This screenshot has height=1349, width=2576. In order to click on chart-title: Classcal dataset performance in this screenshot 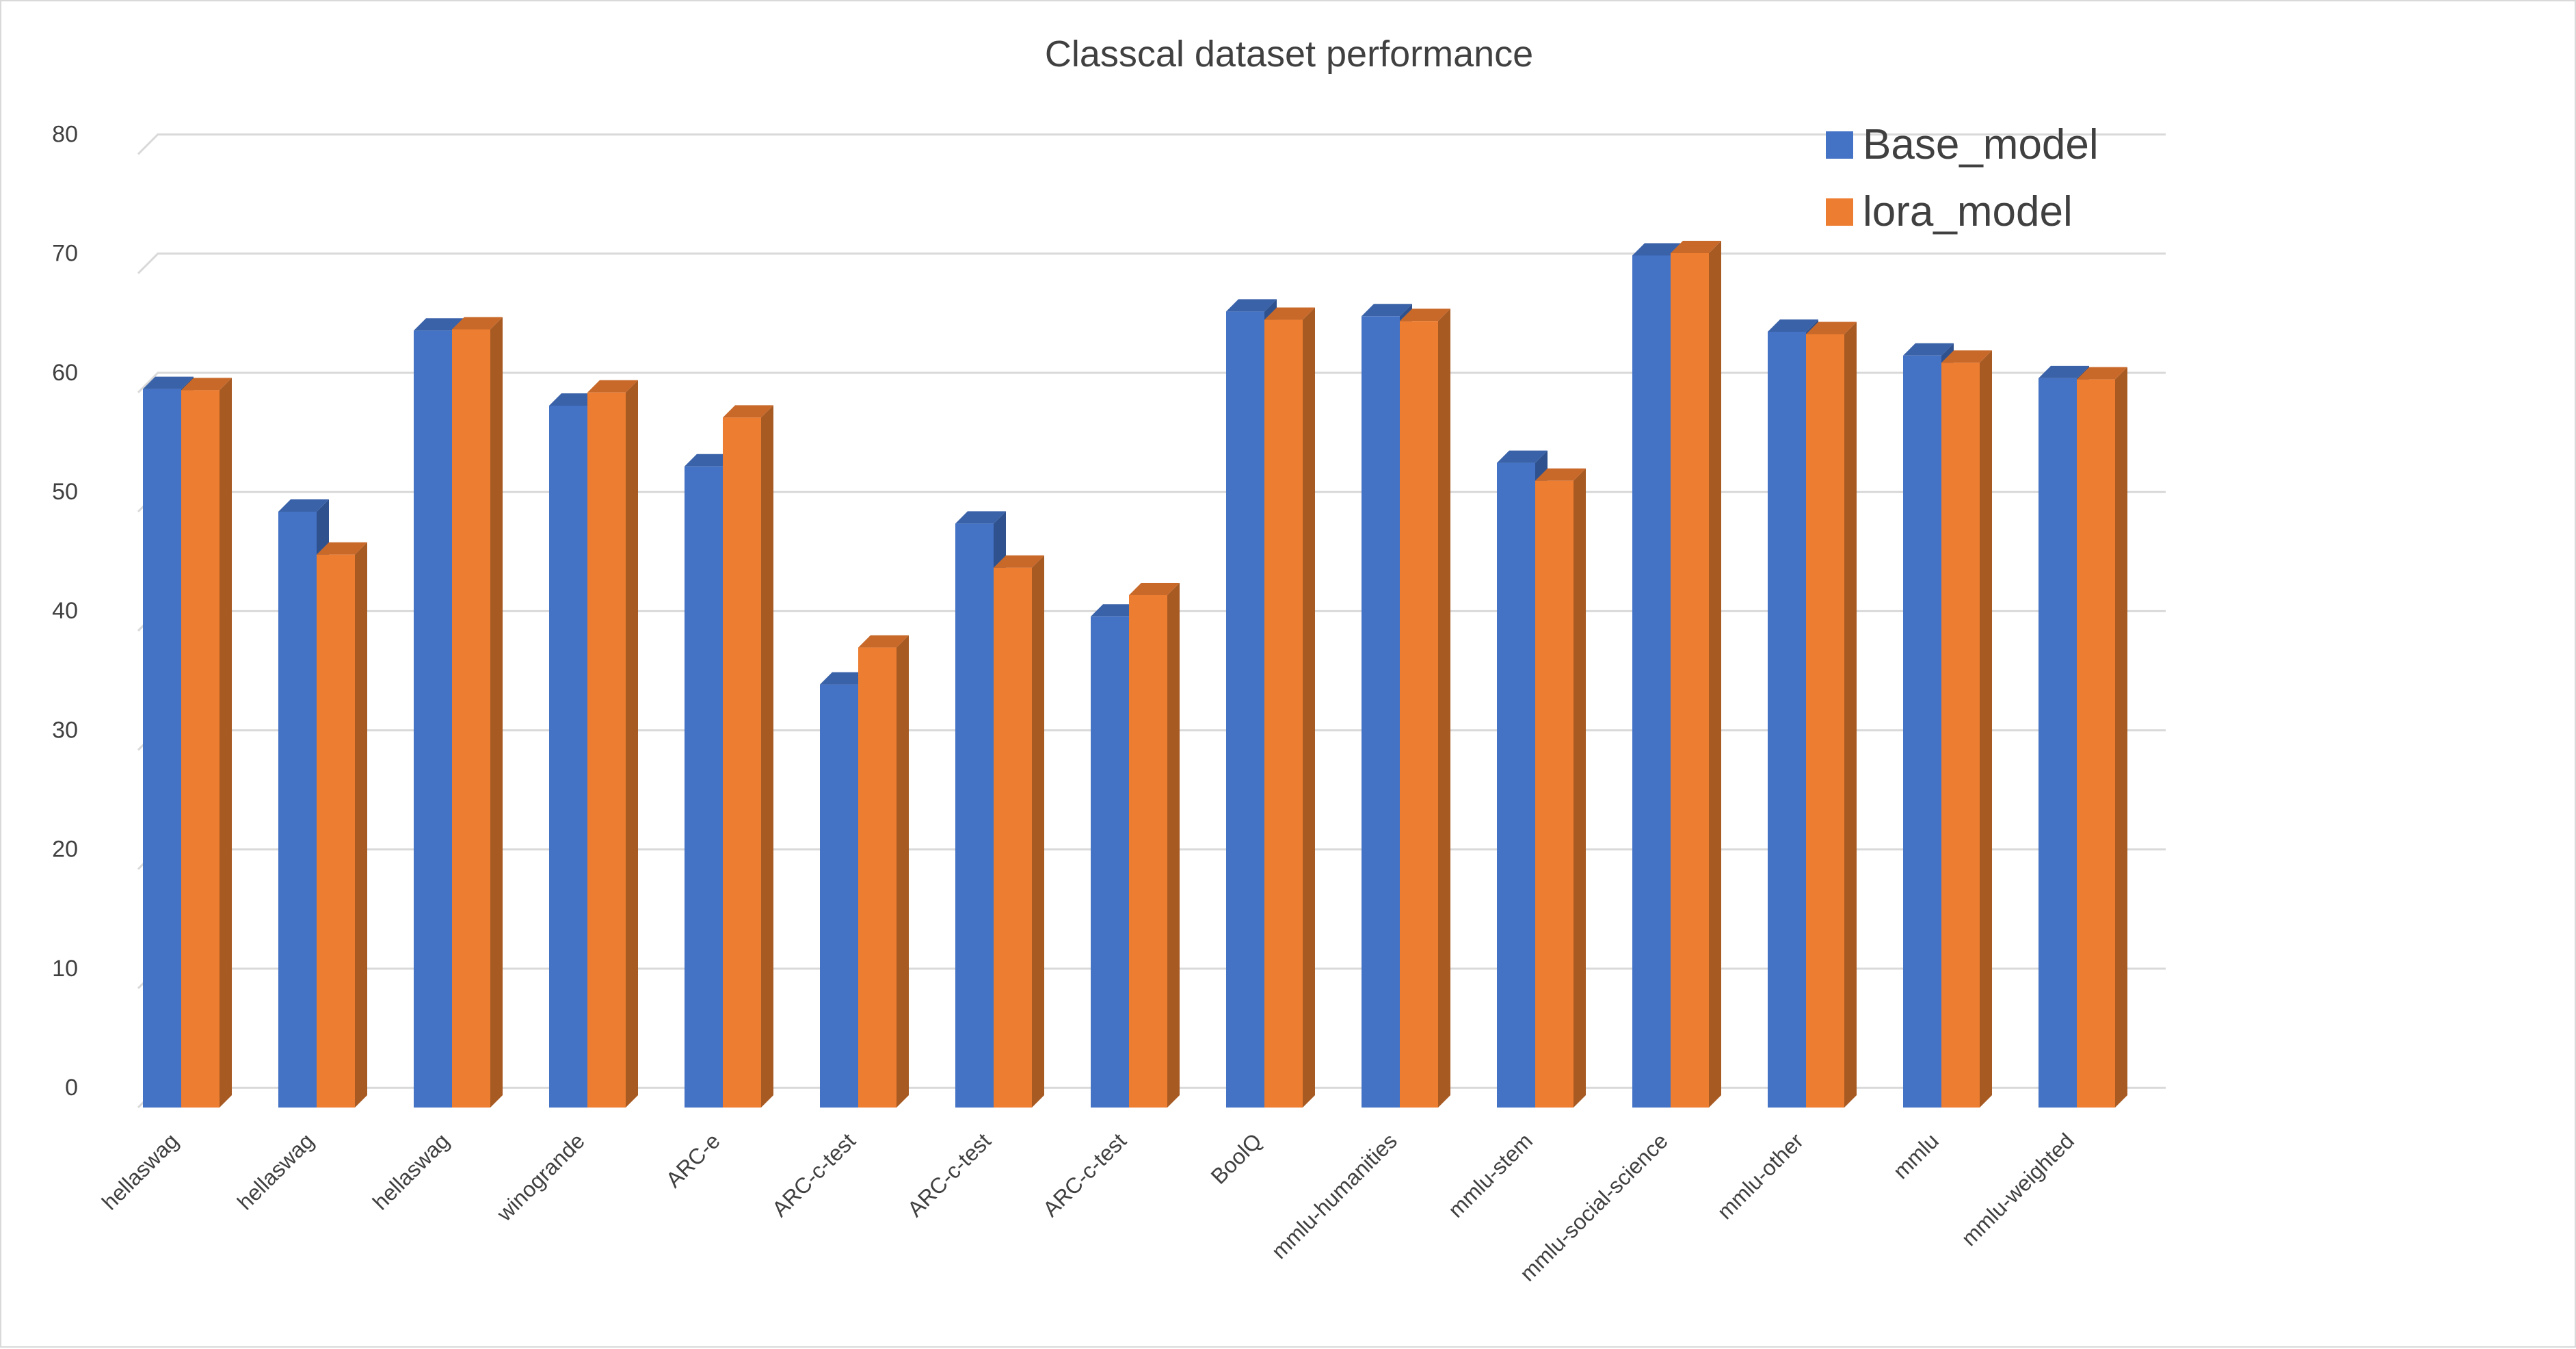, I will do `click(1289, 54)`.